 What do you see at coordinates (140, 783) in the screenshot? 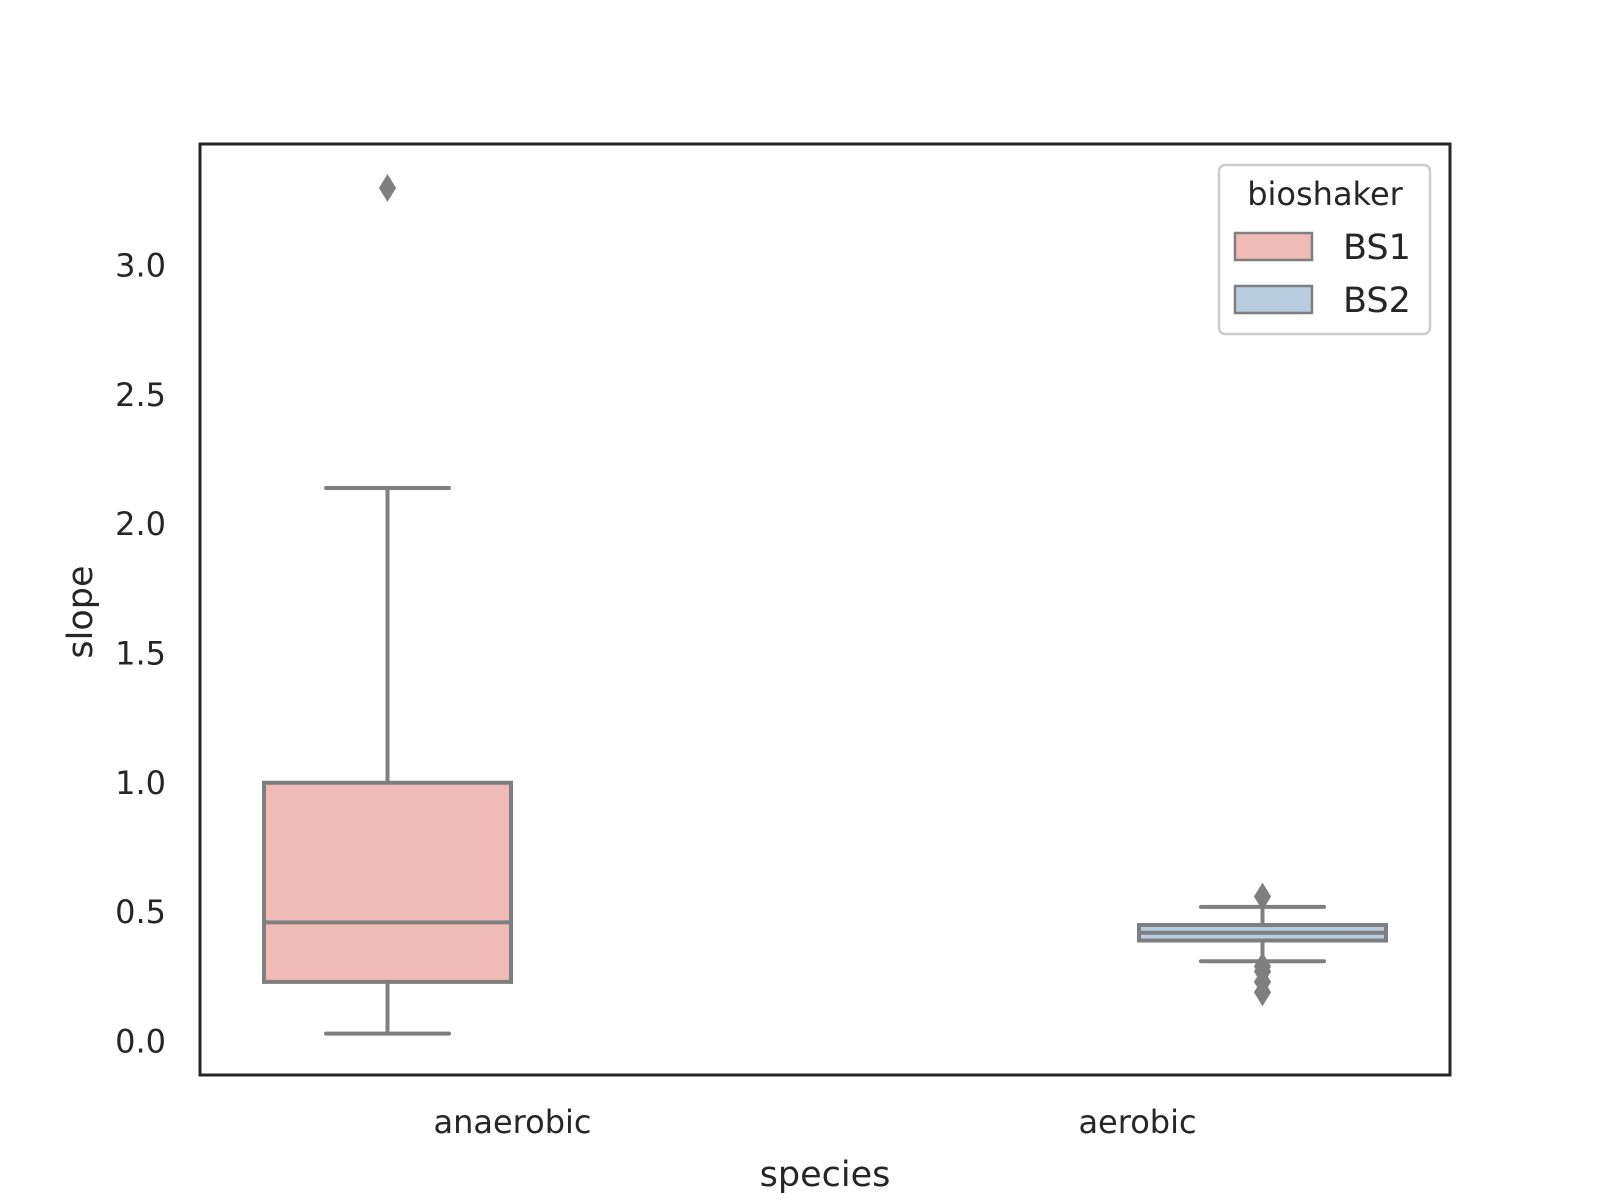
I see `y-tick-label: 1.0` at bounding box center [140, 783].